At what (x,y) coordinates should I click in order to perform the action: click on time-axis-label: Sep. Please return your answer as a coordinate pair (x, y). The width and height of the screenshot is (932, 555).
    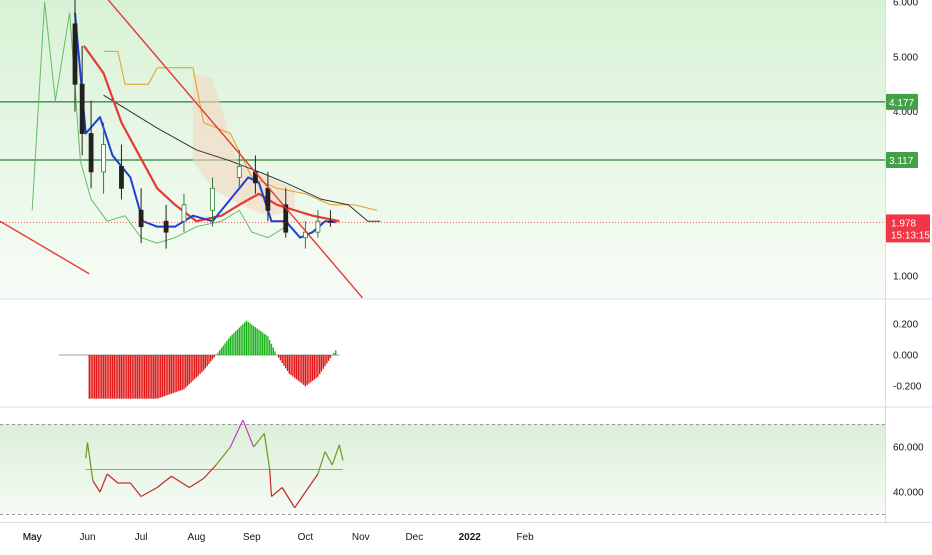
    Looking at the image, I should click on (252, 537).